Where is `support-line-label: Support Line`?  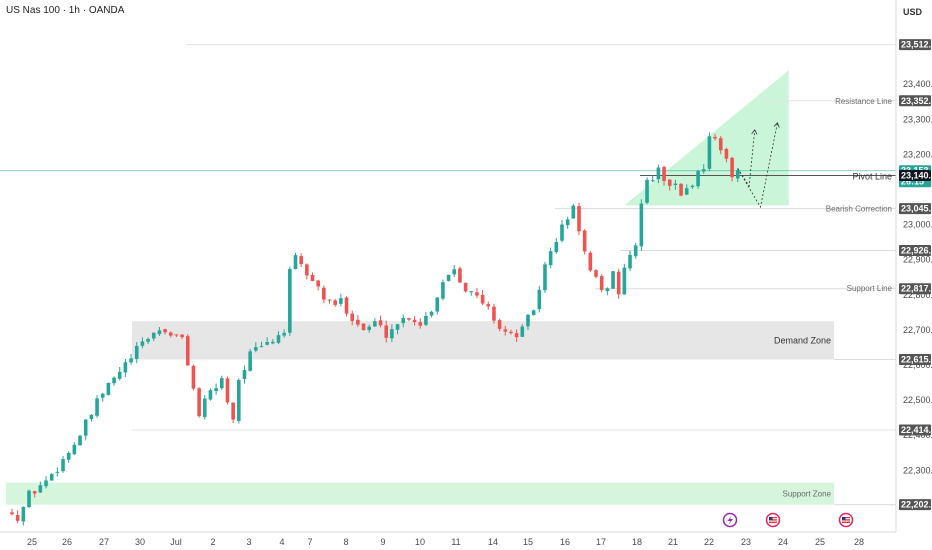 support-line-label: Support Line is located at coordinates (870, 288).